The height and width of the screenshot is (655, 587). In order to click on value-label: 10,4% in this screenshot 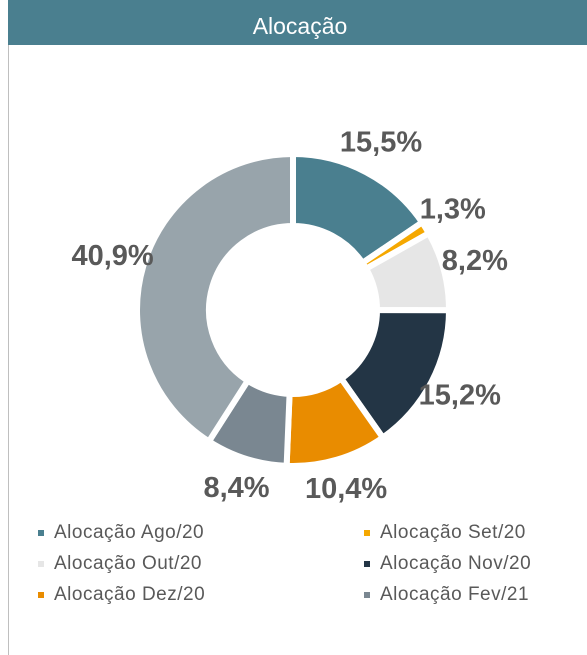, I will do `click(346, 489)`.